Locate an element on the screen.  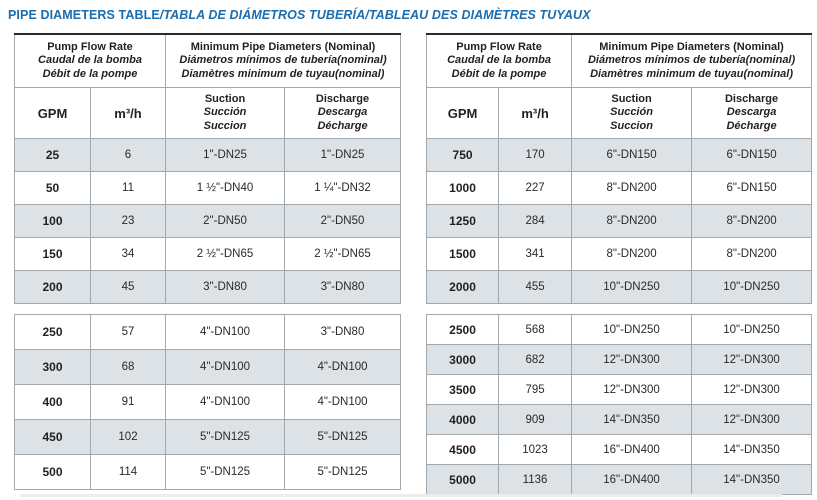
m3h-value: 57 is located at coordinates (128, 332).